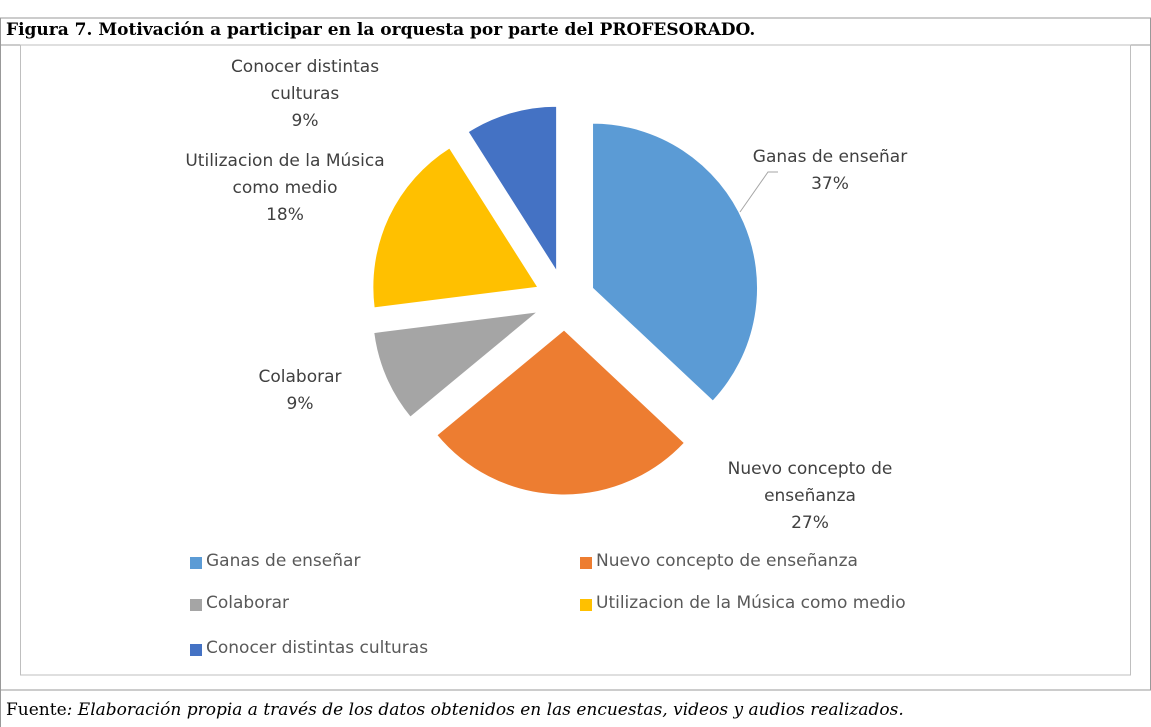  I want to click on data-label-name: Colaborar, so click(300, 377).